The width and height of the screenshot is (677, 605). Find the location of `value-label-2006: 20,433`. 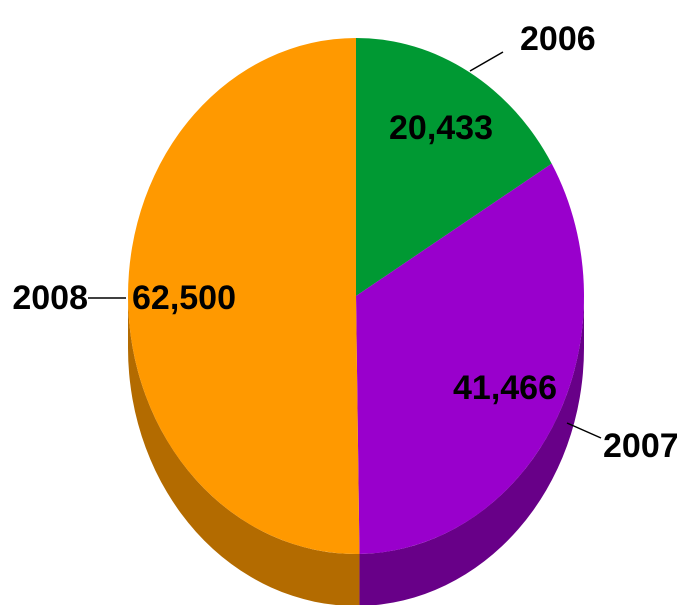

value-label-2006: 20,433 is located at coordinates (441, 128).